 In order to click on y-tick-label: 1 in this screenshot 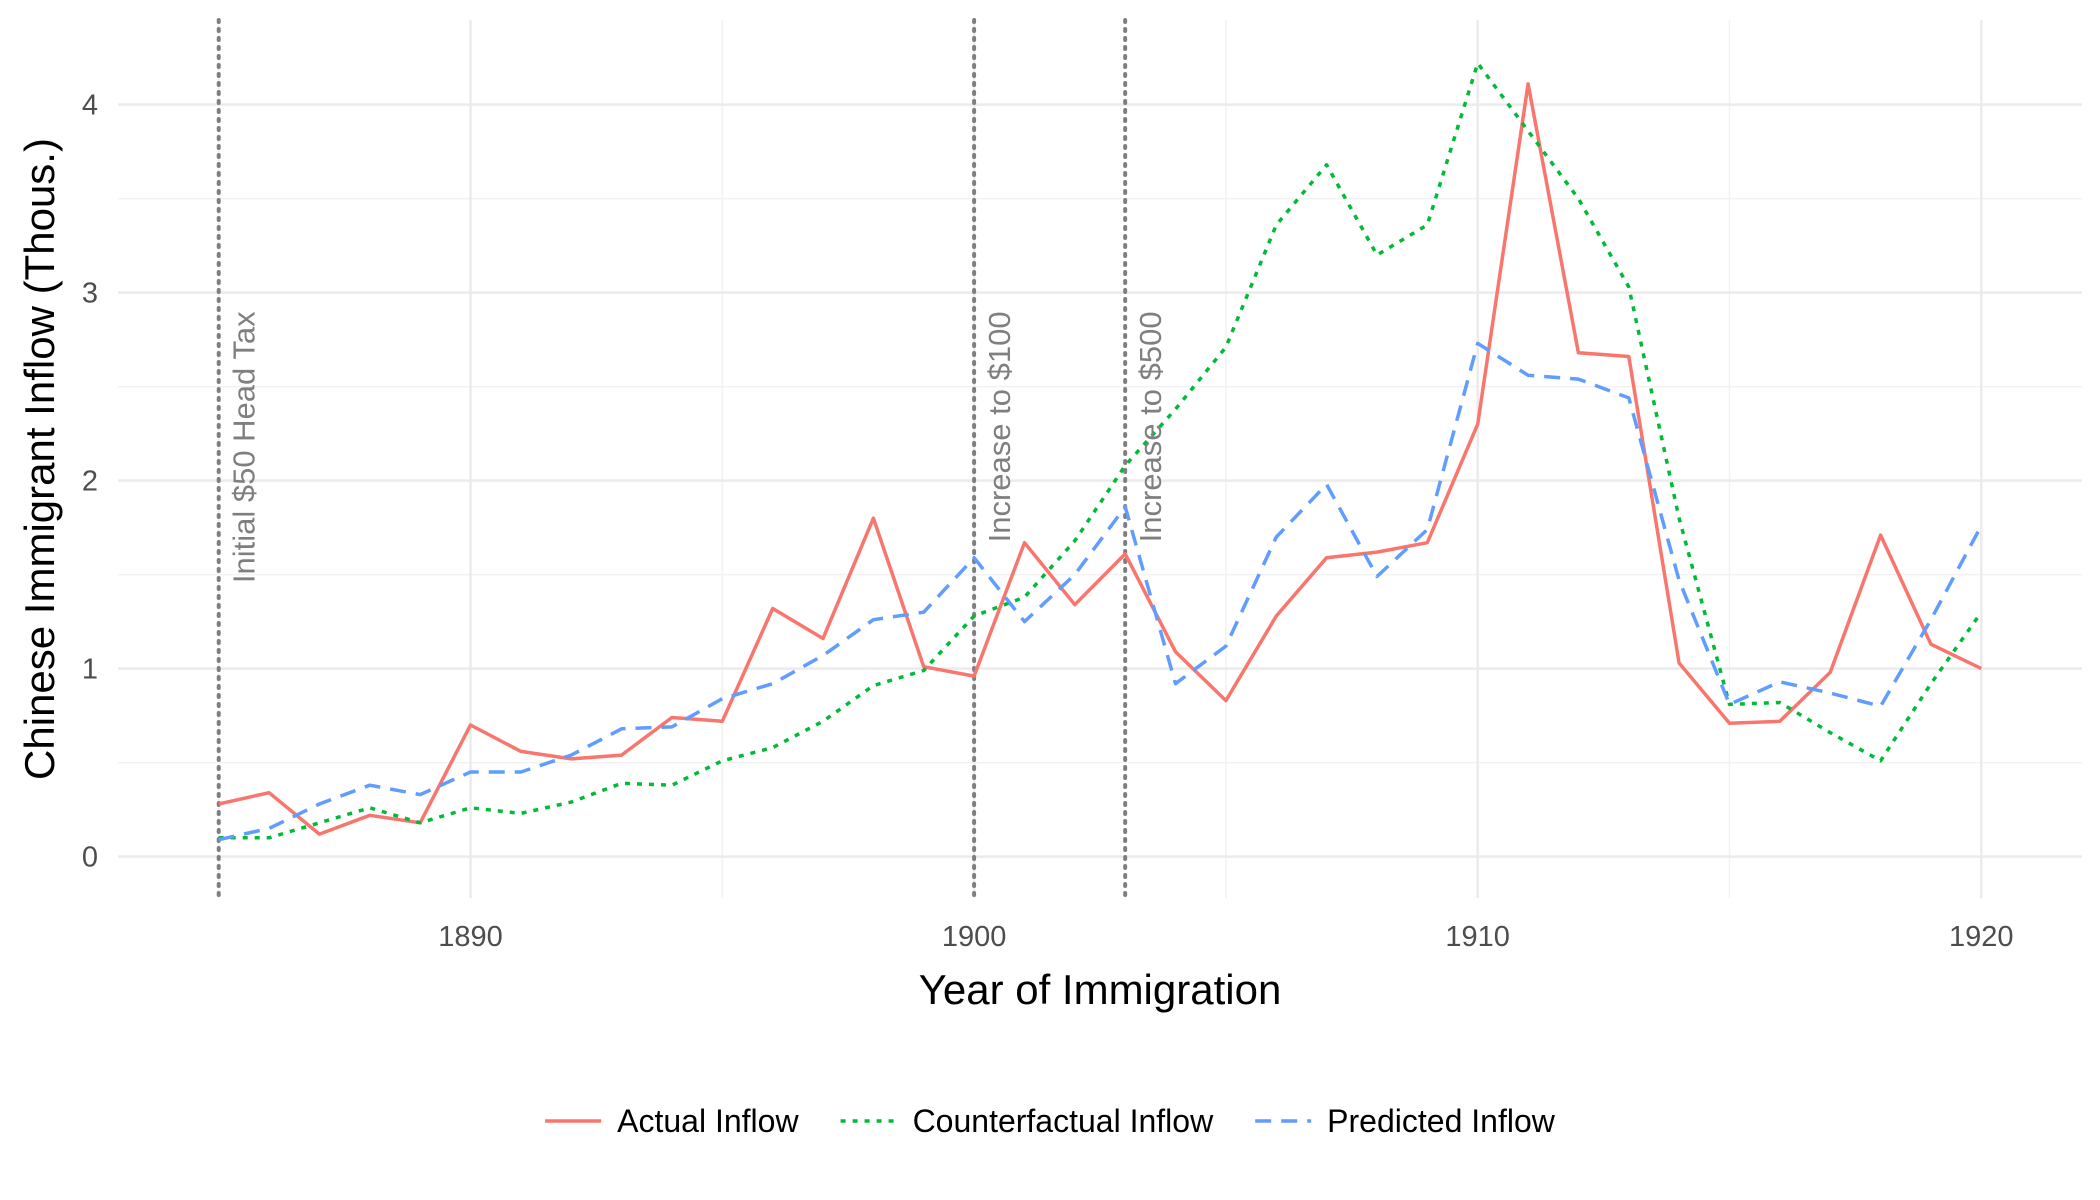, I will do `click(90, 670)`.